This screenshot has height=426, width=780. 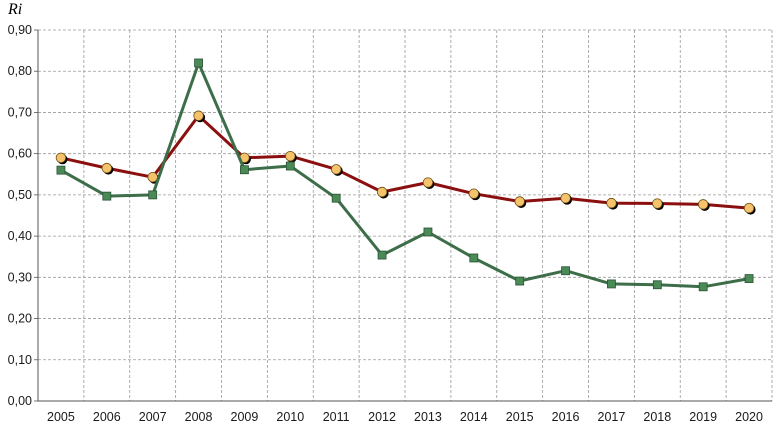 What do you see at coordinates (20, 360) in the screenshot?
I see `y-tick-label: 0,10` at bounding box center [20, 360].